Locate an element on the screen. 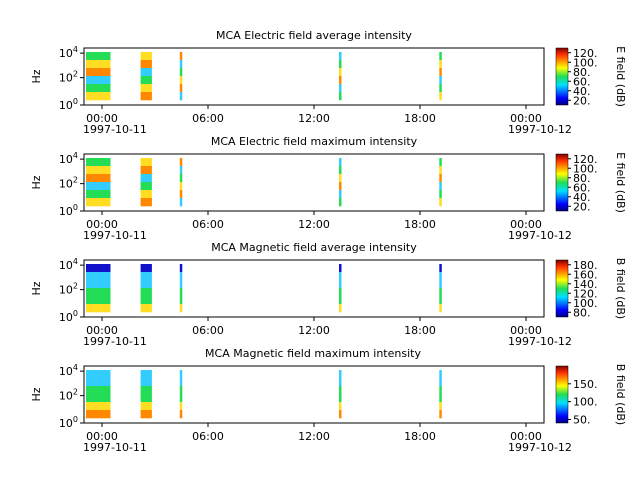  colorbar: 50. 100. 150. B field (dB) is located at coordinates (591, 395).